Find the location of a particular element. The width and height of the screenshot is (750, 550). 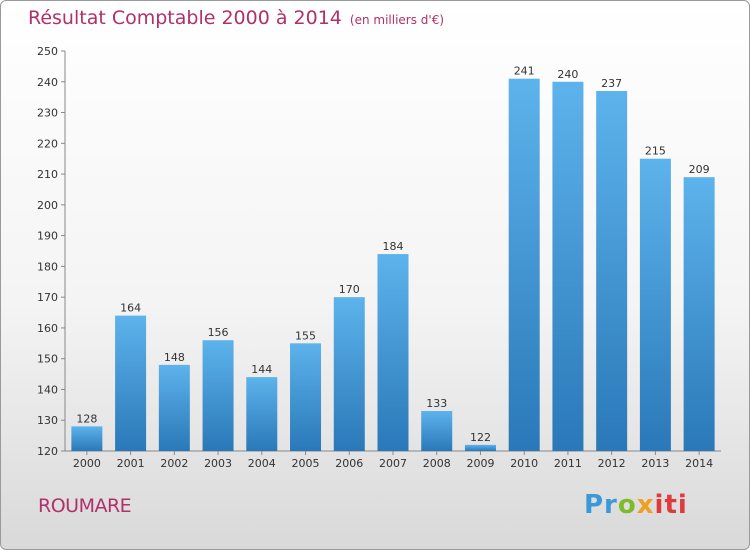

value-label: 128 is located at coordinates (86, 418).